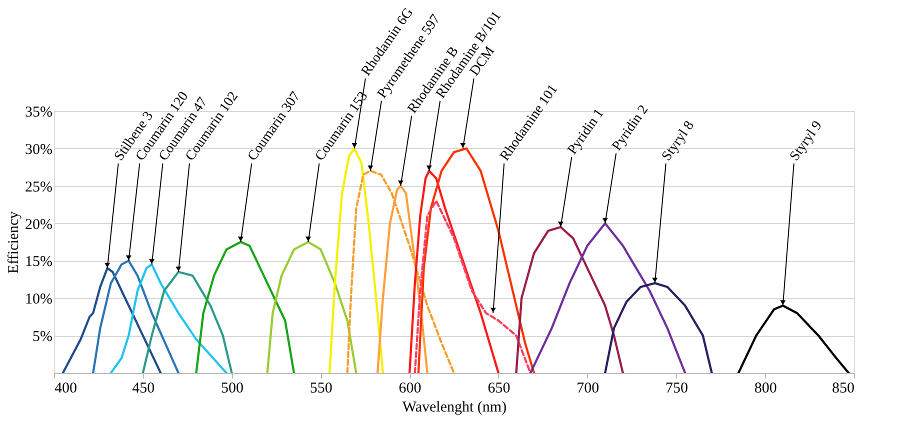 This screenshot has width=917, height=438. Describe the element at coordinates (38, 262) in the screenshot. I see `y-tick-label: 15%` at that location.